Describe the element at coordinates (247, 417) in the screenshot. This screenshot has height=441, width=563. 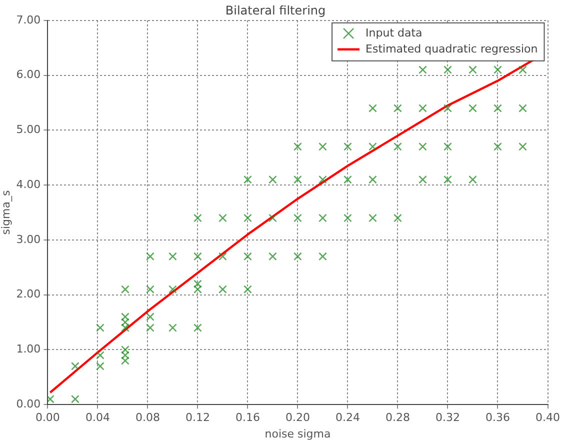
I see `x-tick-label: 0.16` at that location.